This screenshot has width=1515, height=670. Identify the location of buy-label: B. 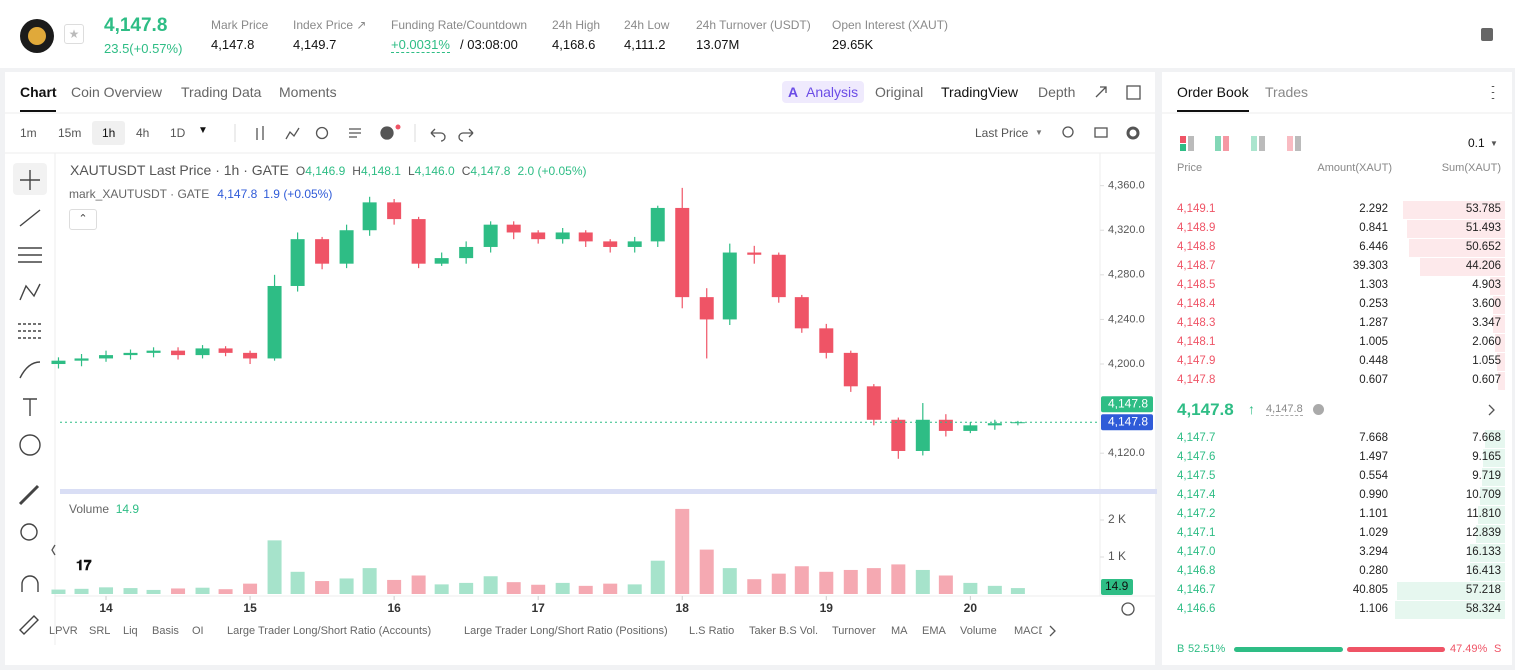
(1181, 649).